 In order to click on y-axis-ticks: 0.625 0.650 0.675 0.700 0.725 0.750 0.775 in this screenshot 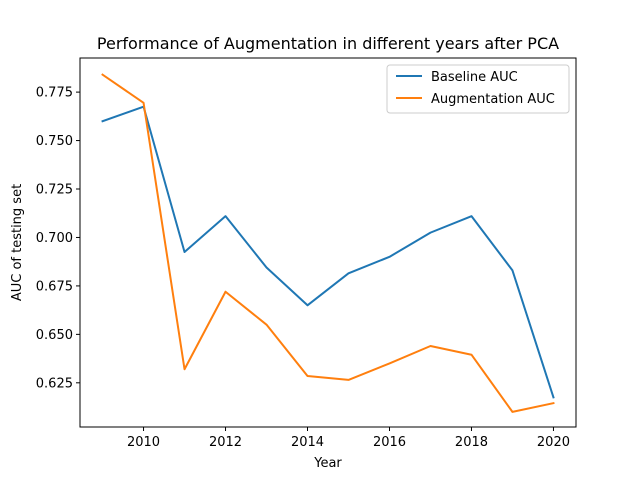, I will do `click(58, 238)`.